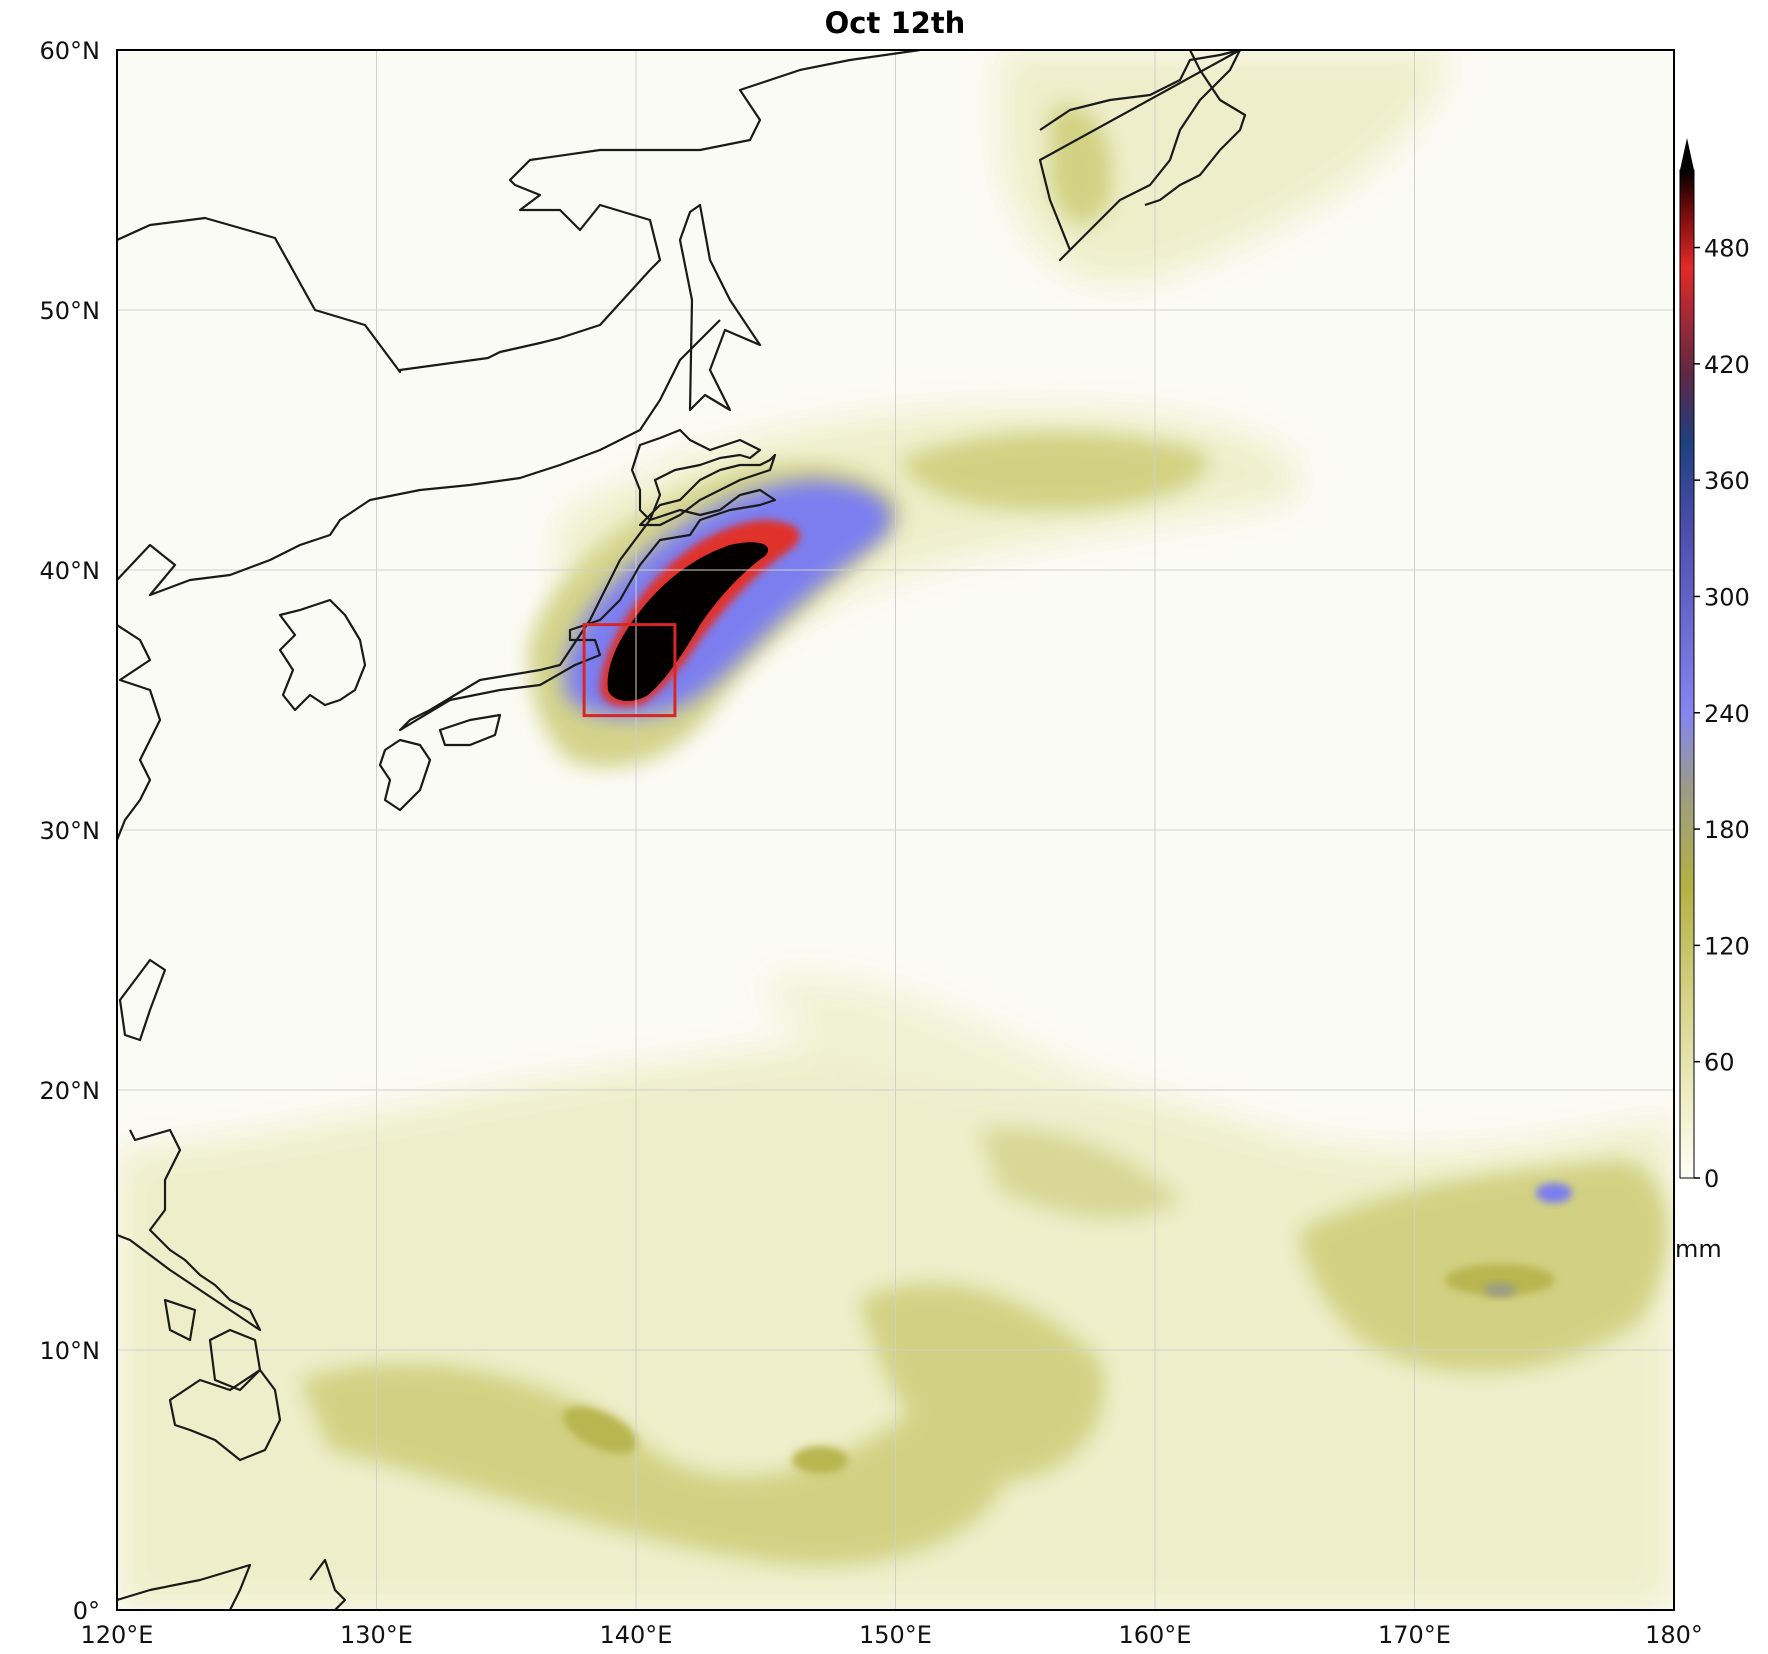  Describe the element at coordinates (1414, 1635) in the screenshot. I see `lon-tick-label-5: 170°E` at that location.